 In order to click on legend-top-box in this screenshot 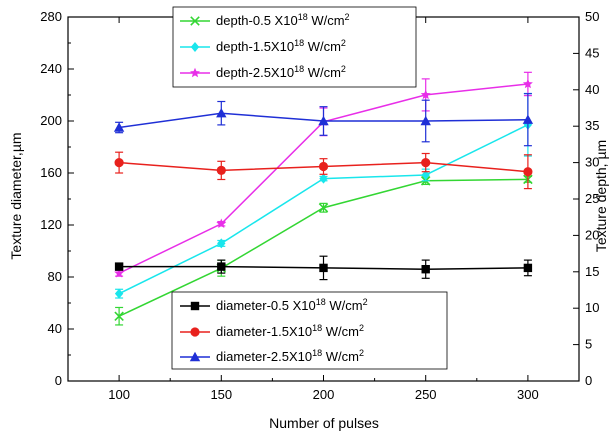, I will do `click(294, 47)`.